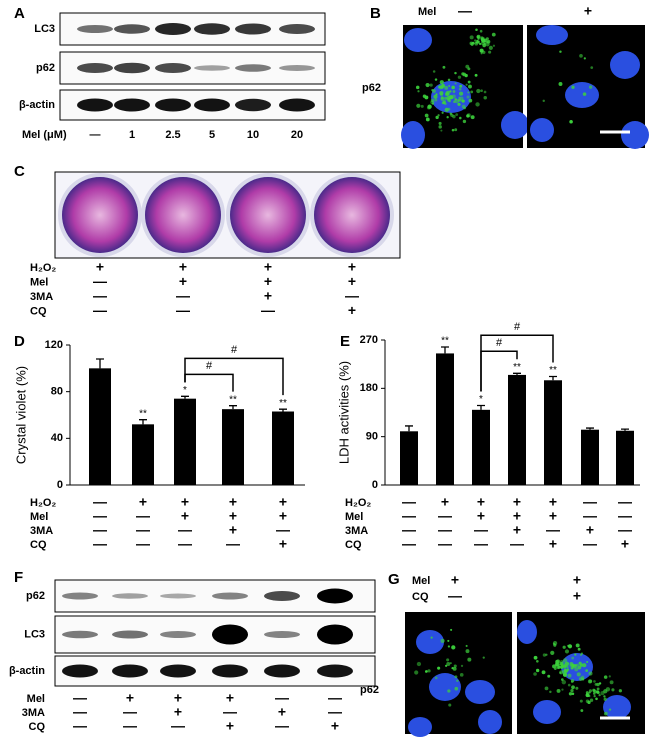 Image resolution: width=650 pixels, height=739 pixels. Describe the element at coordinates (345, 341) in the screenshot. I see `panel-label: E` at that location.